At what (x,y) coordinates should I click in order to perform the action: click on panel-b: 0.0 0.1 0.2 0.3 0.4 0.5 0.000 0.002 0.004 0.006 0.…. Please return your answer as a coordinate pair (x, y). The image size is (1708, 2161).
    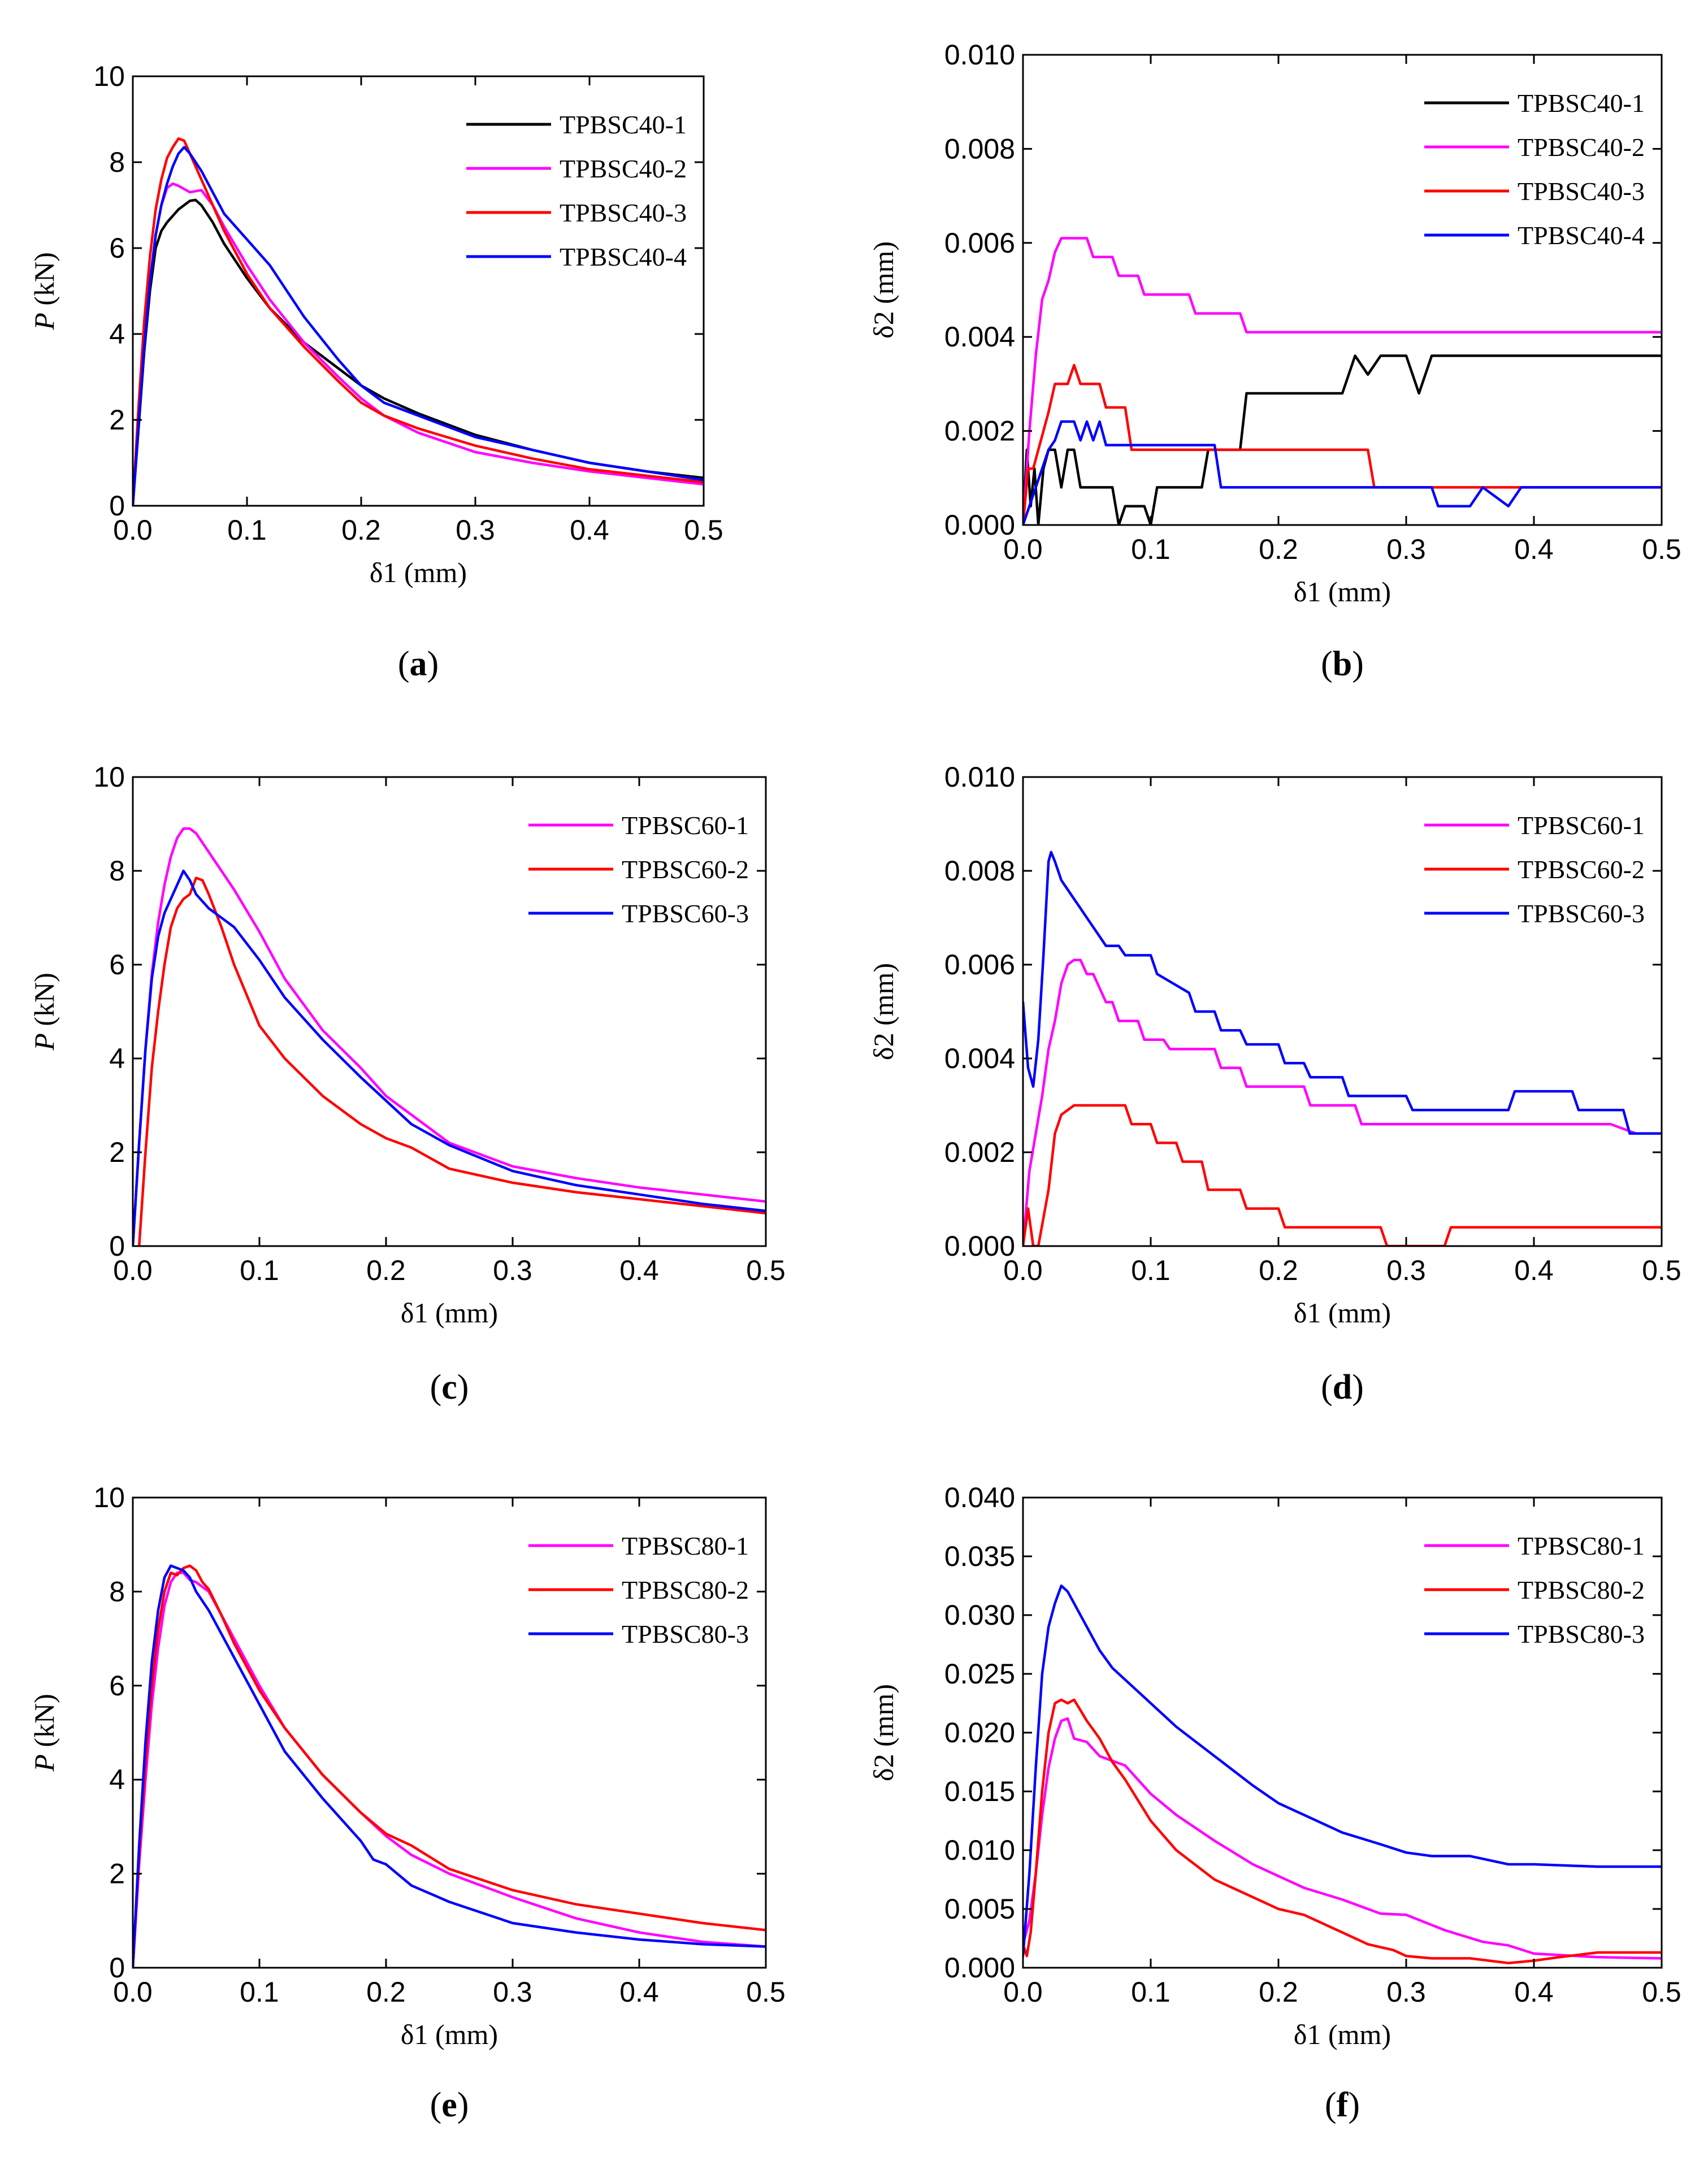
    Looking at the image, I should click on (1275, 361).